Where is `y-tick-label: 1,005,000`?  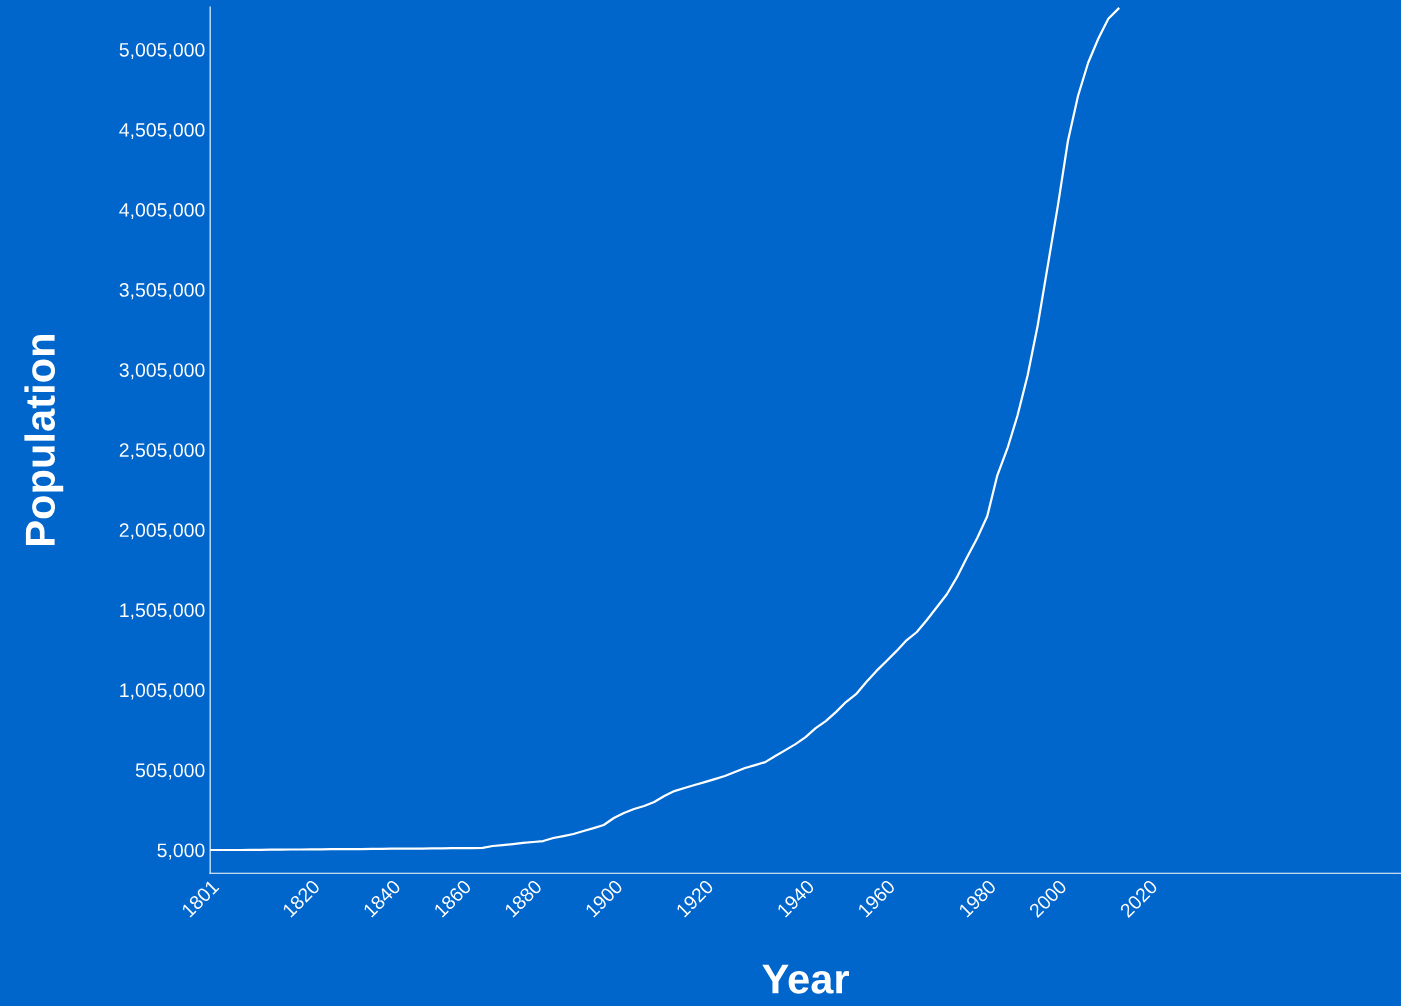 y-tick-label: 1,005,000 is located at coordinates (162, 691).